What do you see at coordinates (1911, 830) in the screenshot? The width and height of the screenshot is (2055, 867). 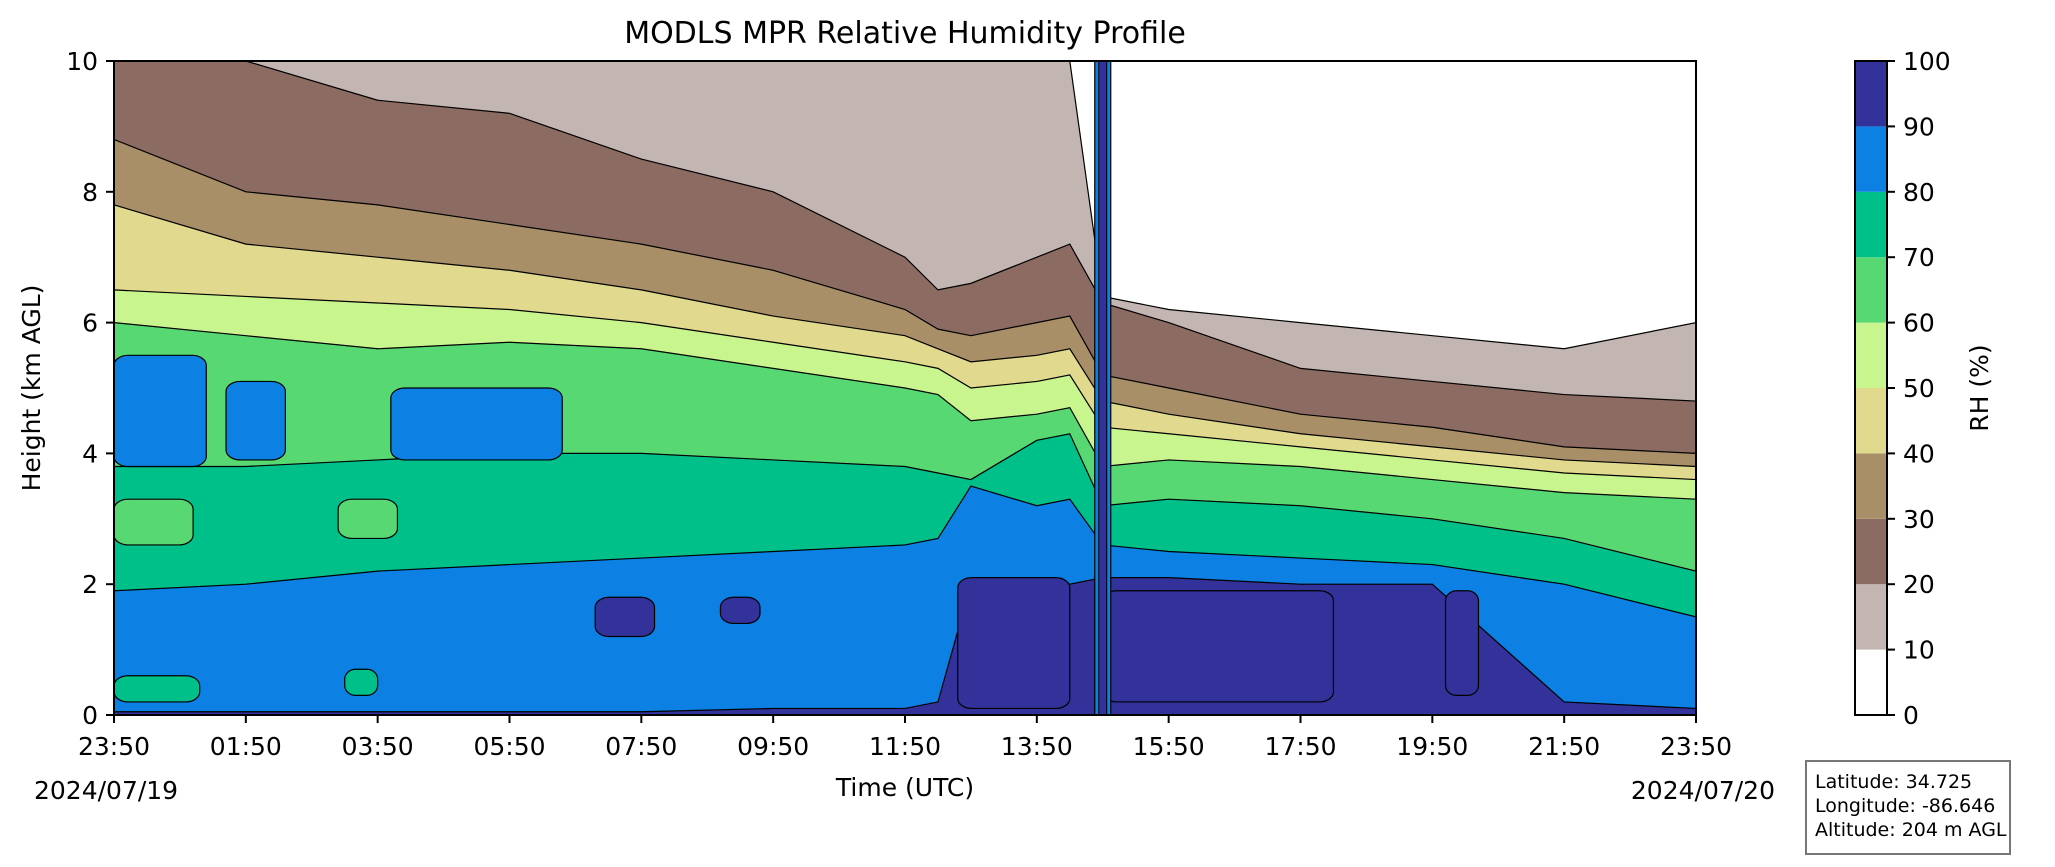 I see `altitude-text: Altitude: 204 m AGL` at bounding box center [1911, 830].